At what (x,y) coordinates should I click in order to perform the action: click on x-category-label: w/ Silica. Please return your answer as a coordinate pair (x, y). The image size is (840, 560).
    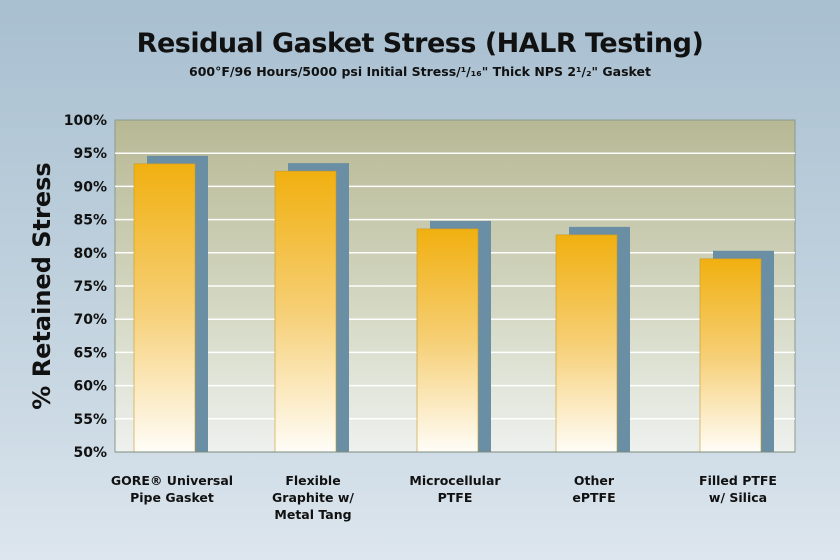
    Looking at the image, I should click on (738, 497).